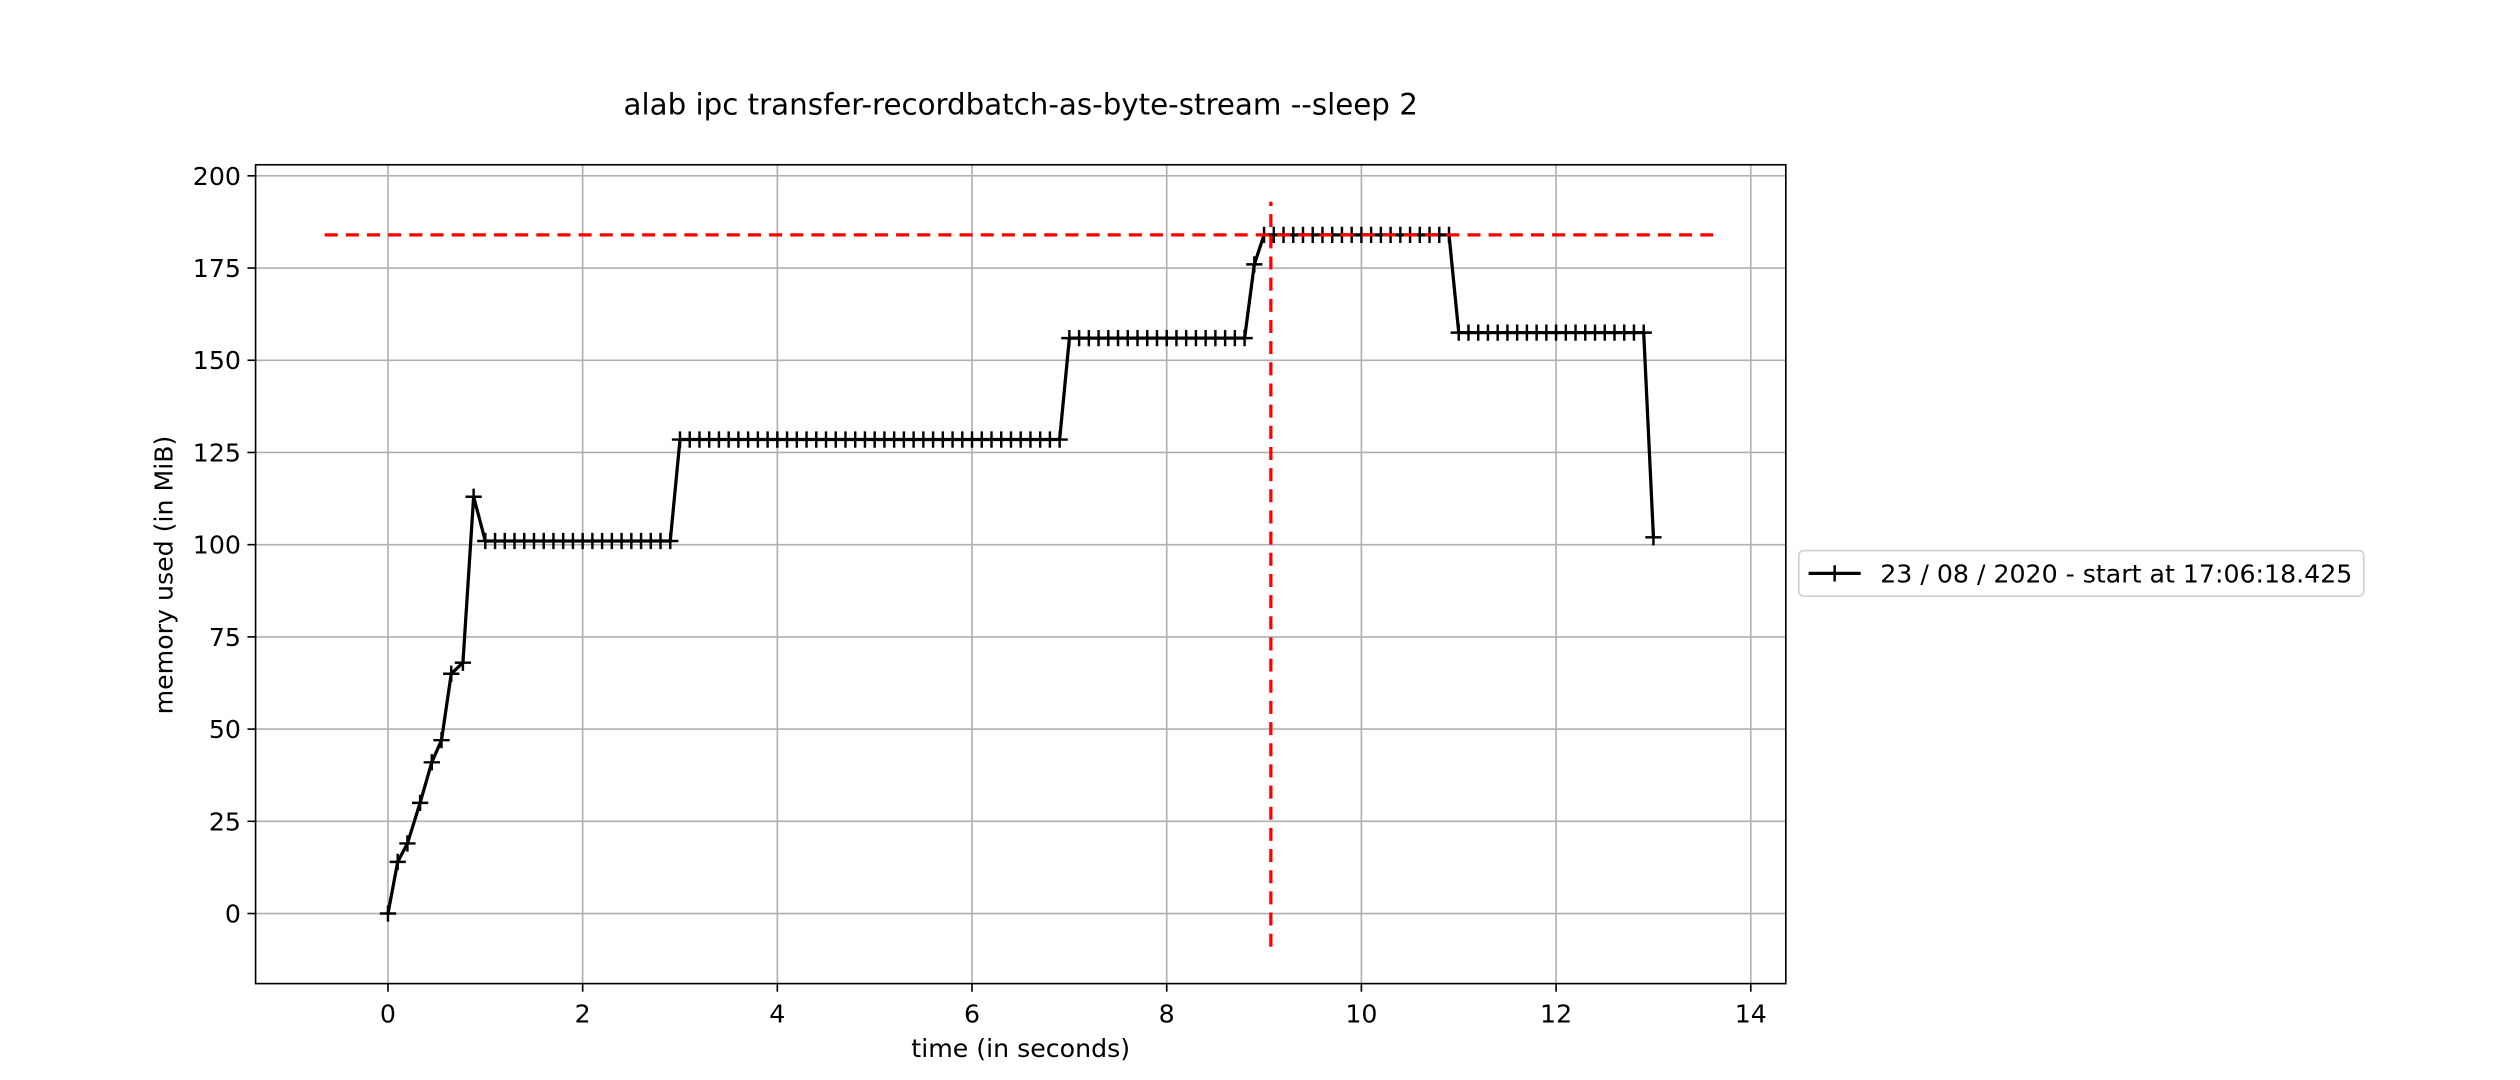 The image size is (2520, 1080). What do you see at coordinates (217, 268) in the screenshot?
I see `y-tick-label: 175` at bounding box center [217, 268].